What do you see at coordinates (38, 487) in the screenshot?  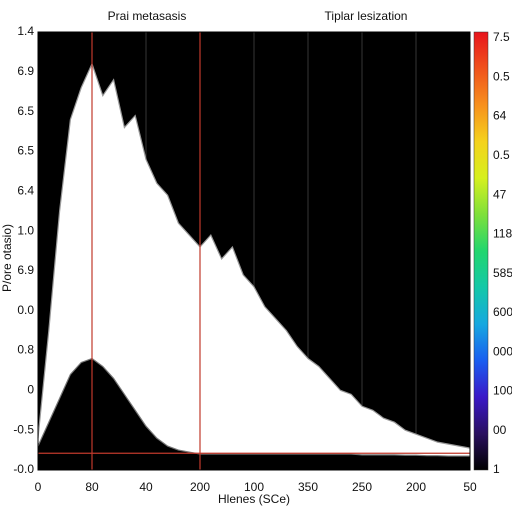 I see `x-tick-label: 0` at bounding box center [38, 487].